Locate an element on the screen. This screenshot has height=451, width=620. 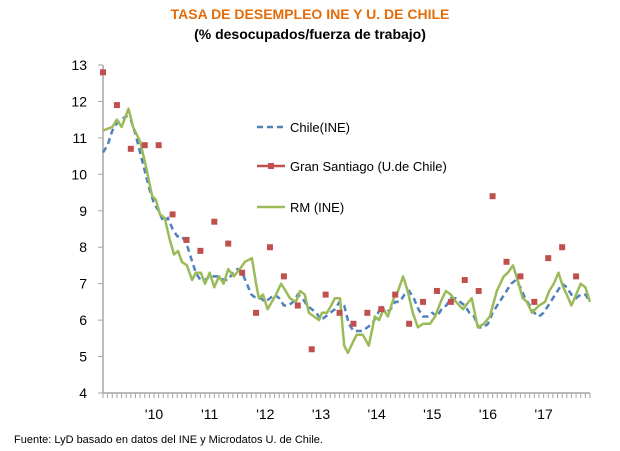
x-tick-label: '16 is located at coordinates (488, 414).